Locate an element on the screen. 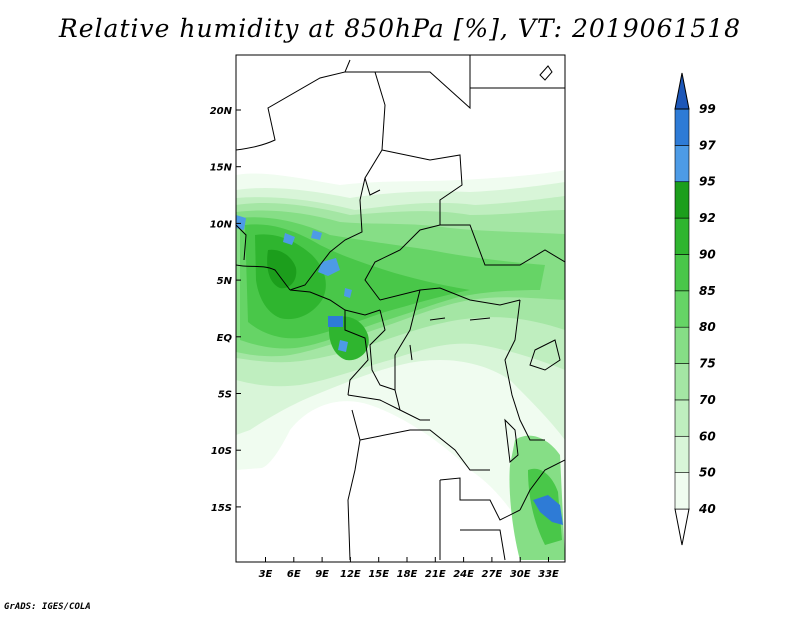 The image size is (800, 618). lat-tick-label: 20N is located at coordinates (221, 111).